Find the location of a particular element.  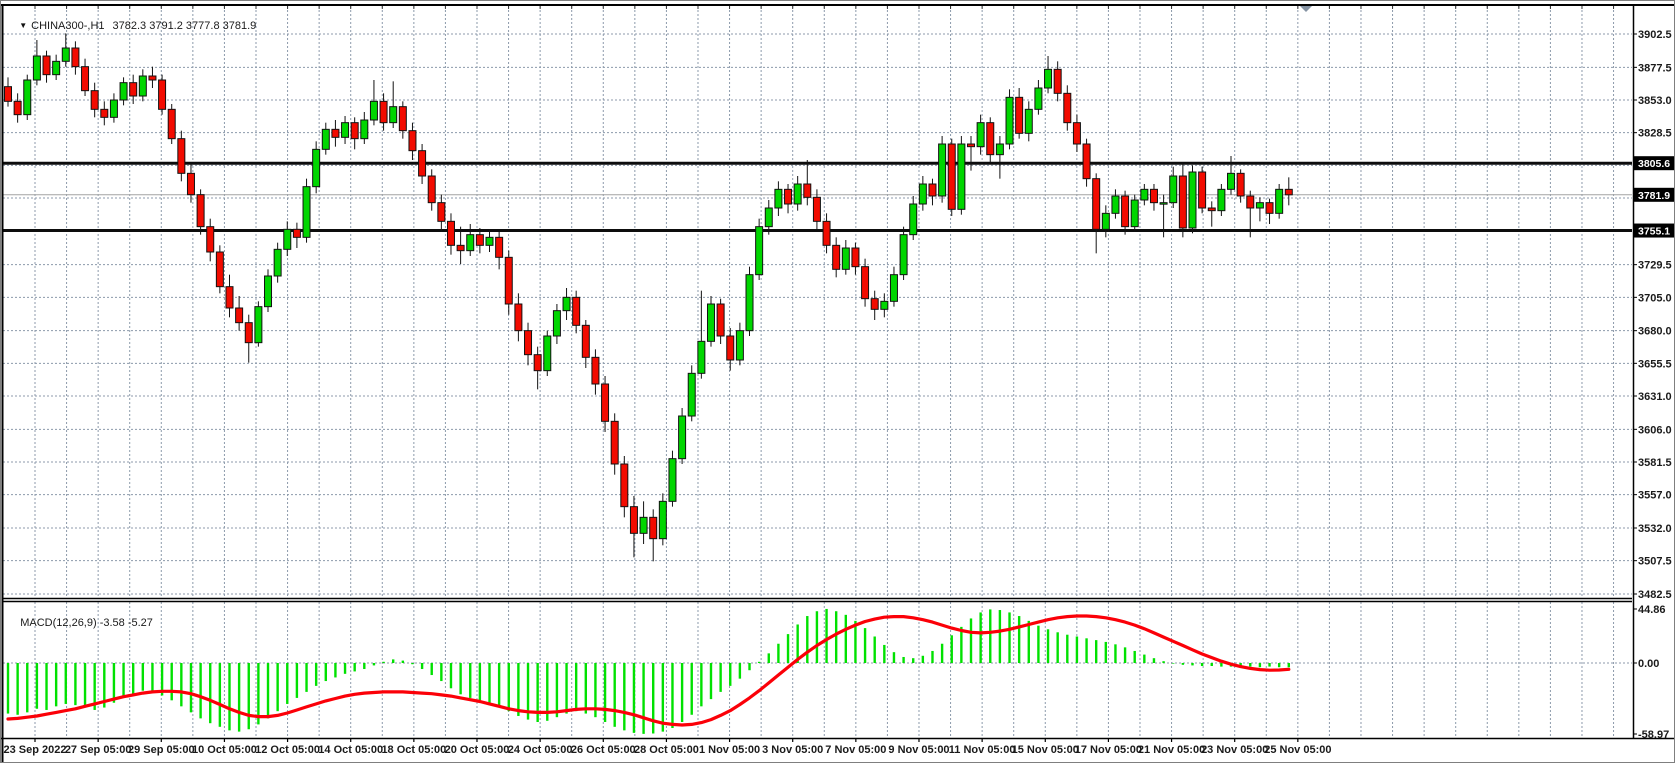

svg-text: 3853.0 is located at coordinates (1655, 101).